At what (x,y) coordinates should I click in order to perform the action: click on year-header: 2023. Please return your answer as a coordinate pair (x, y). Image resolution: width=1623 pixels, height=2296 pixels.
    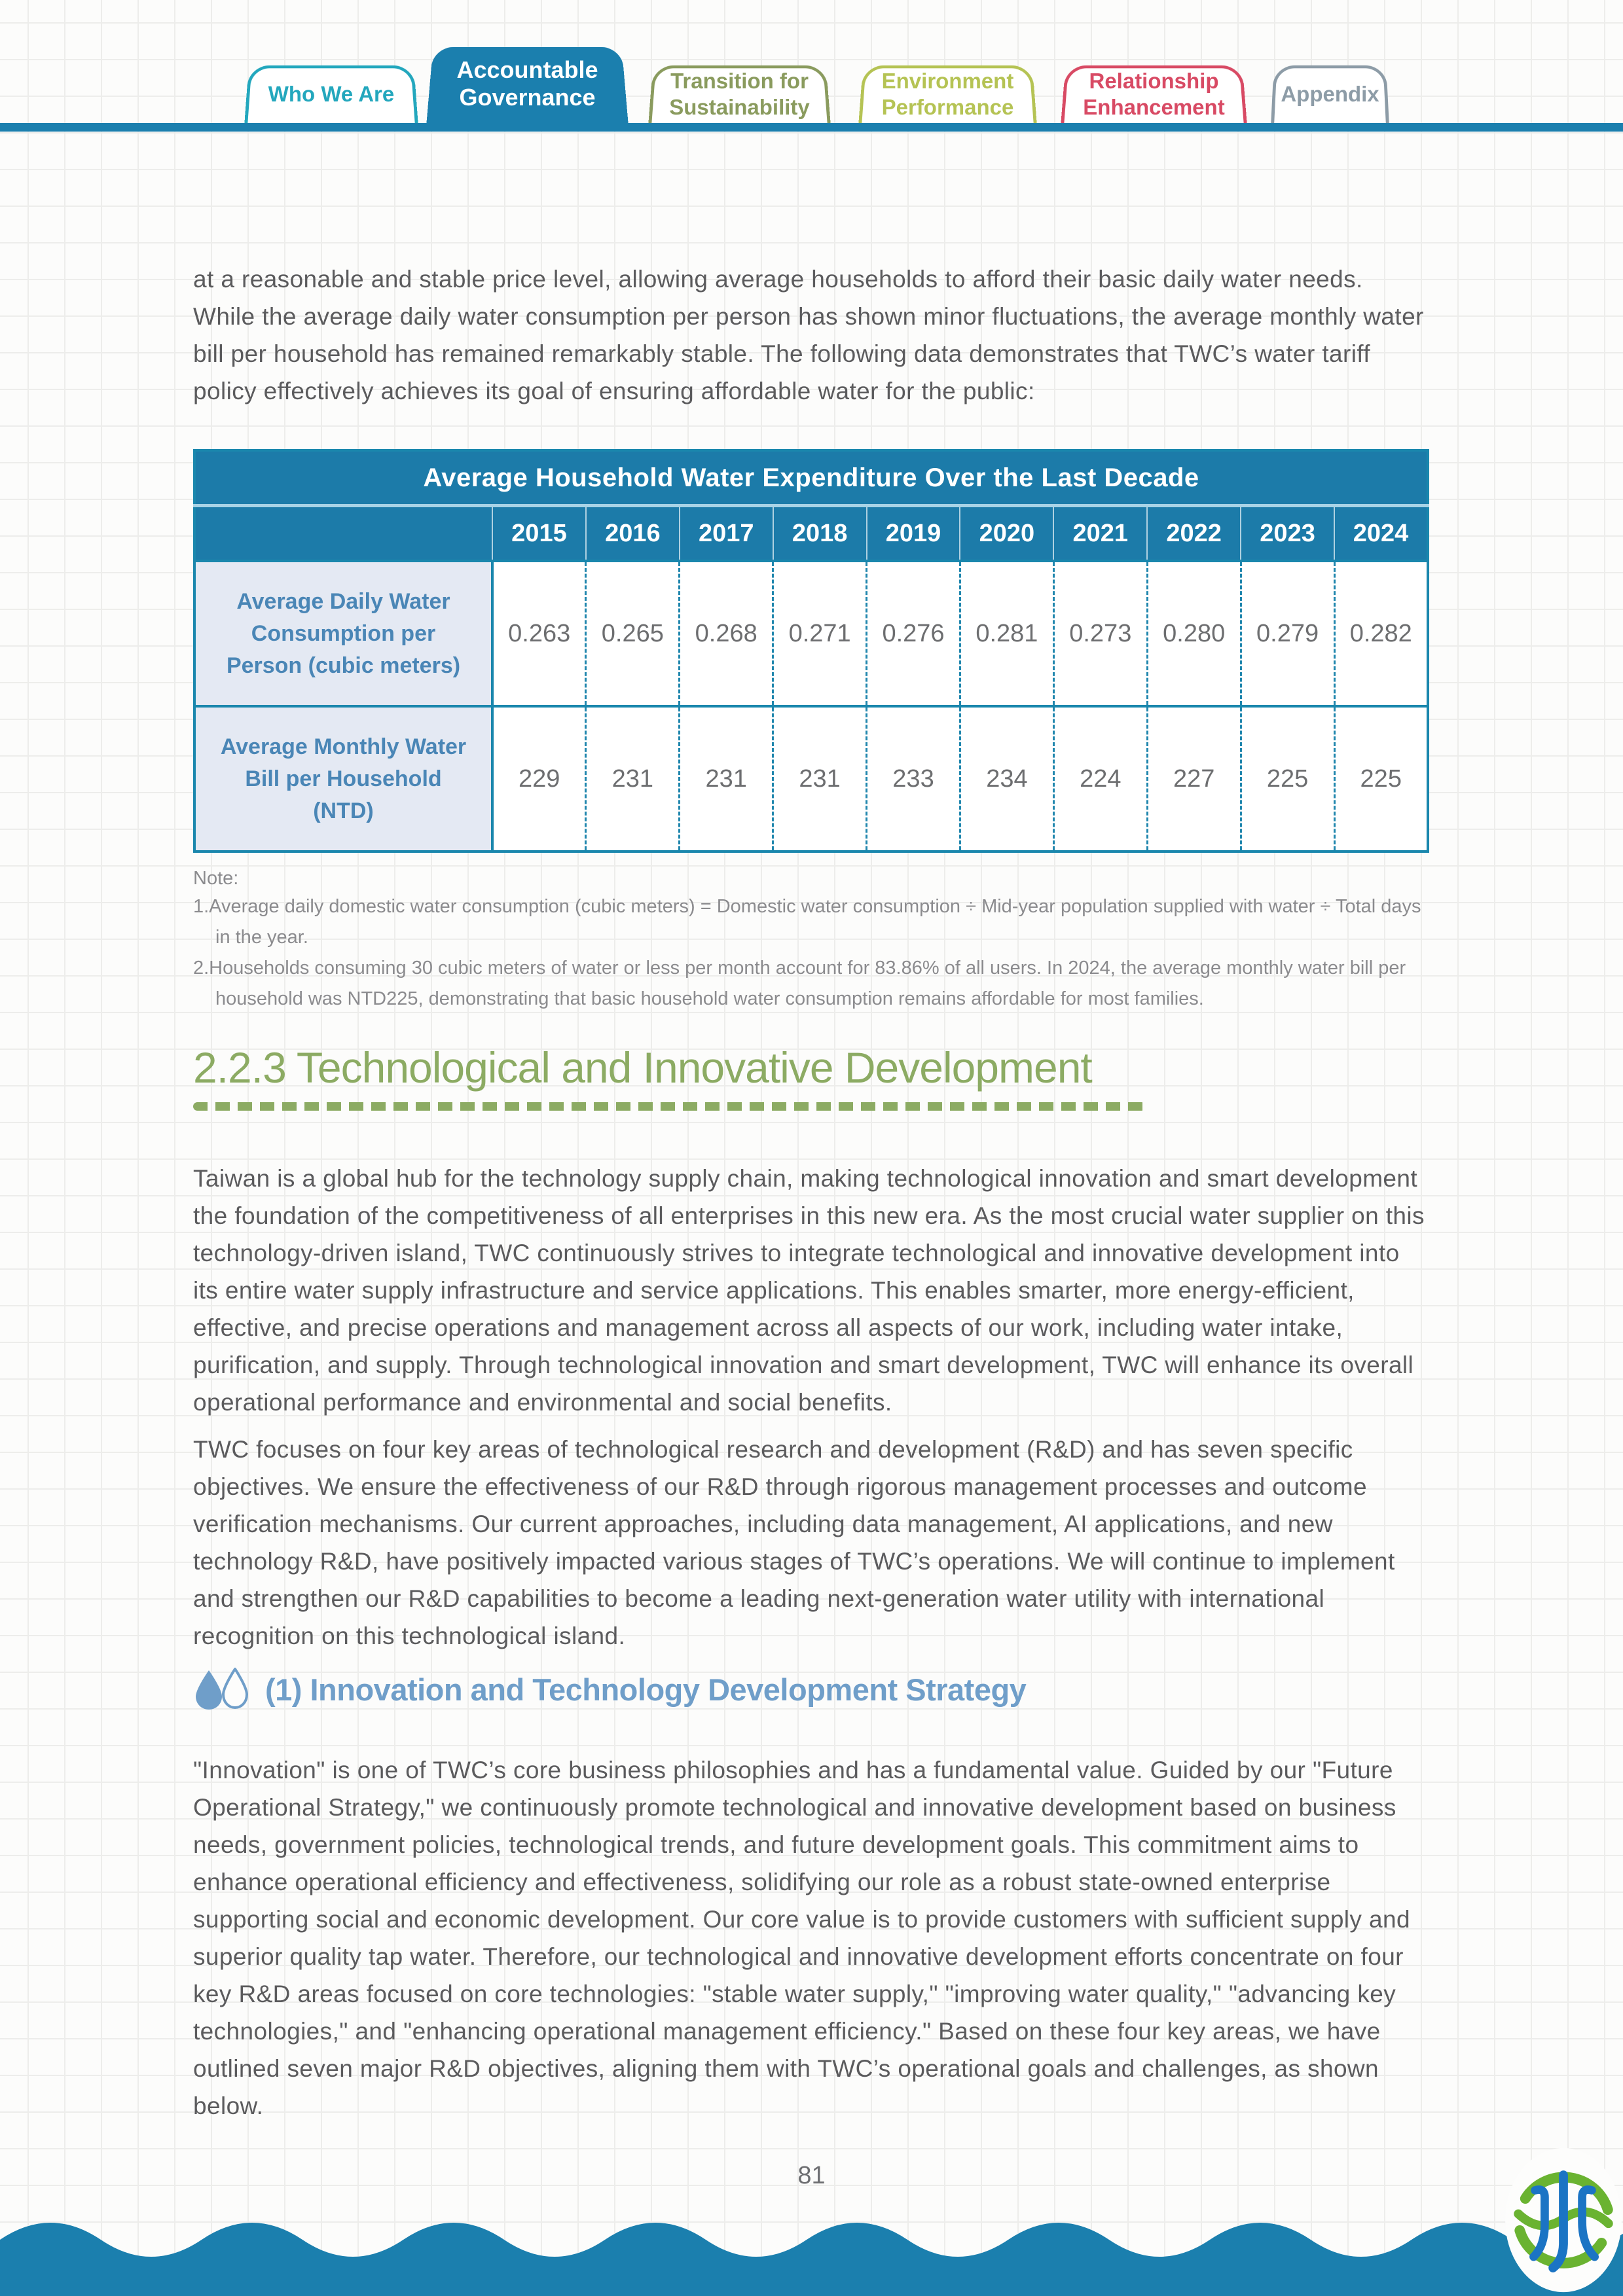
    Looking at the image, I should click on (1287, 533).